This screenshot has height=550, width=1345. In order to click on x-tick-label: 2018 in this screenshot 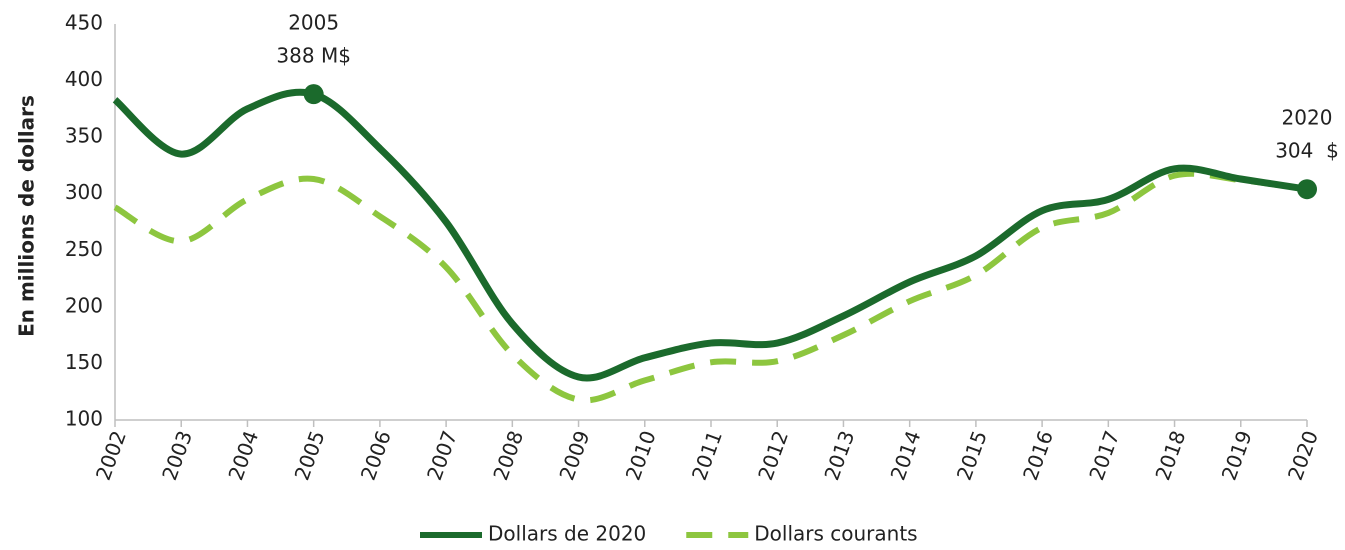, I will do `click(1170, 455)`.